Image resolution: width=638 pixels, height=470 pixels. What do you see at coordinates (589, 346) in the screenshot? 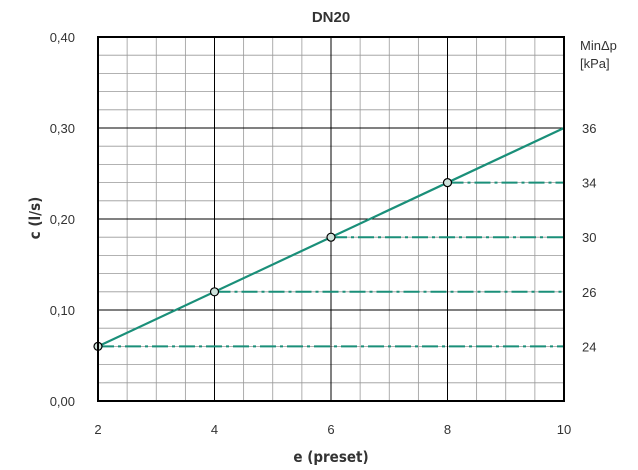
I see `right-axis-label: 24` at bounding box center [589, 346].